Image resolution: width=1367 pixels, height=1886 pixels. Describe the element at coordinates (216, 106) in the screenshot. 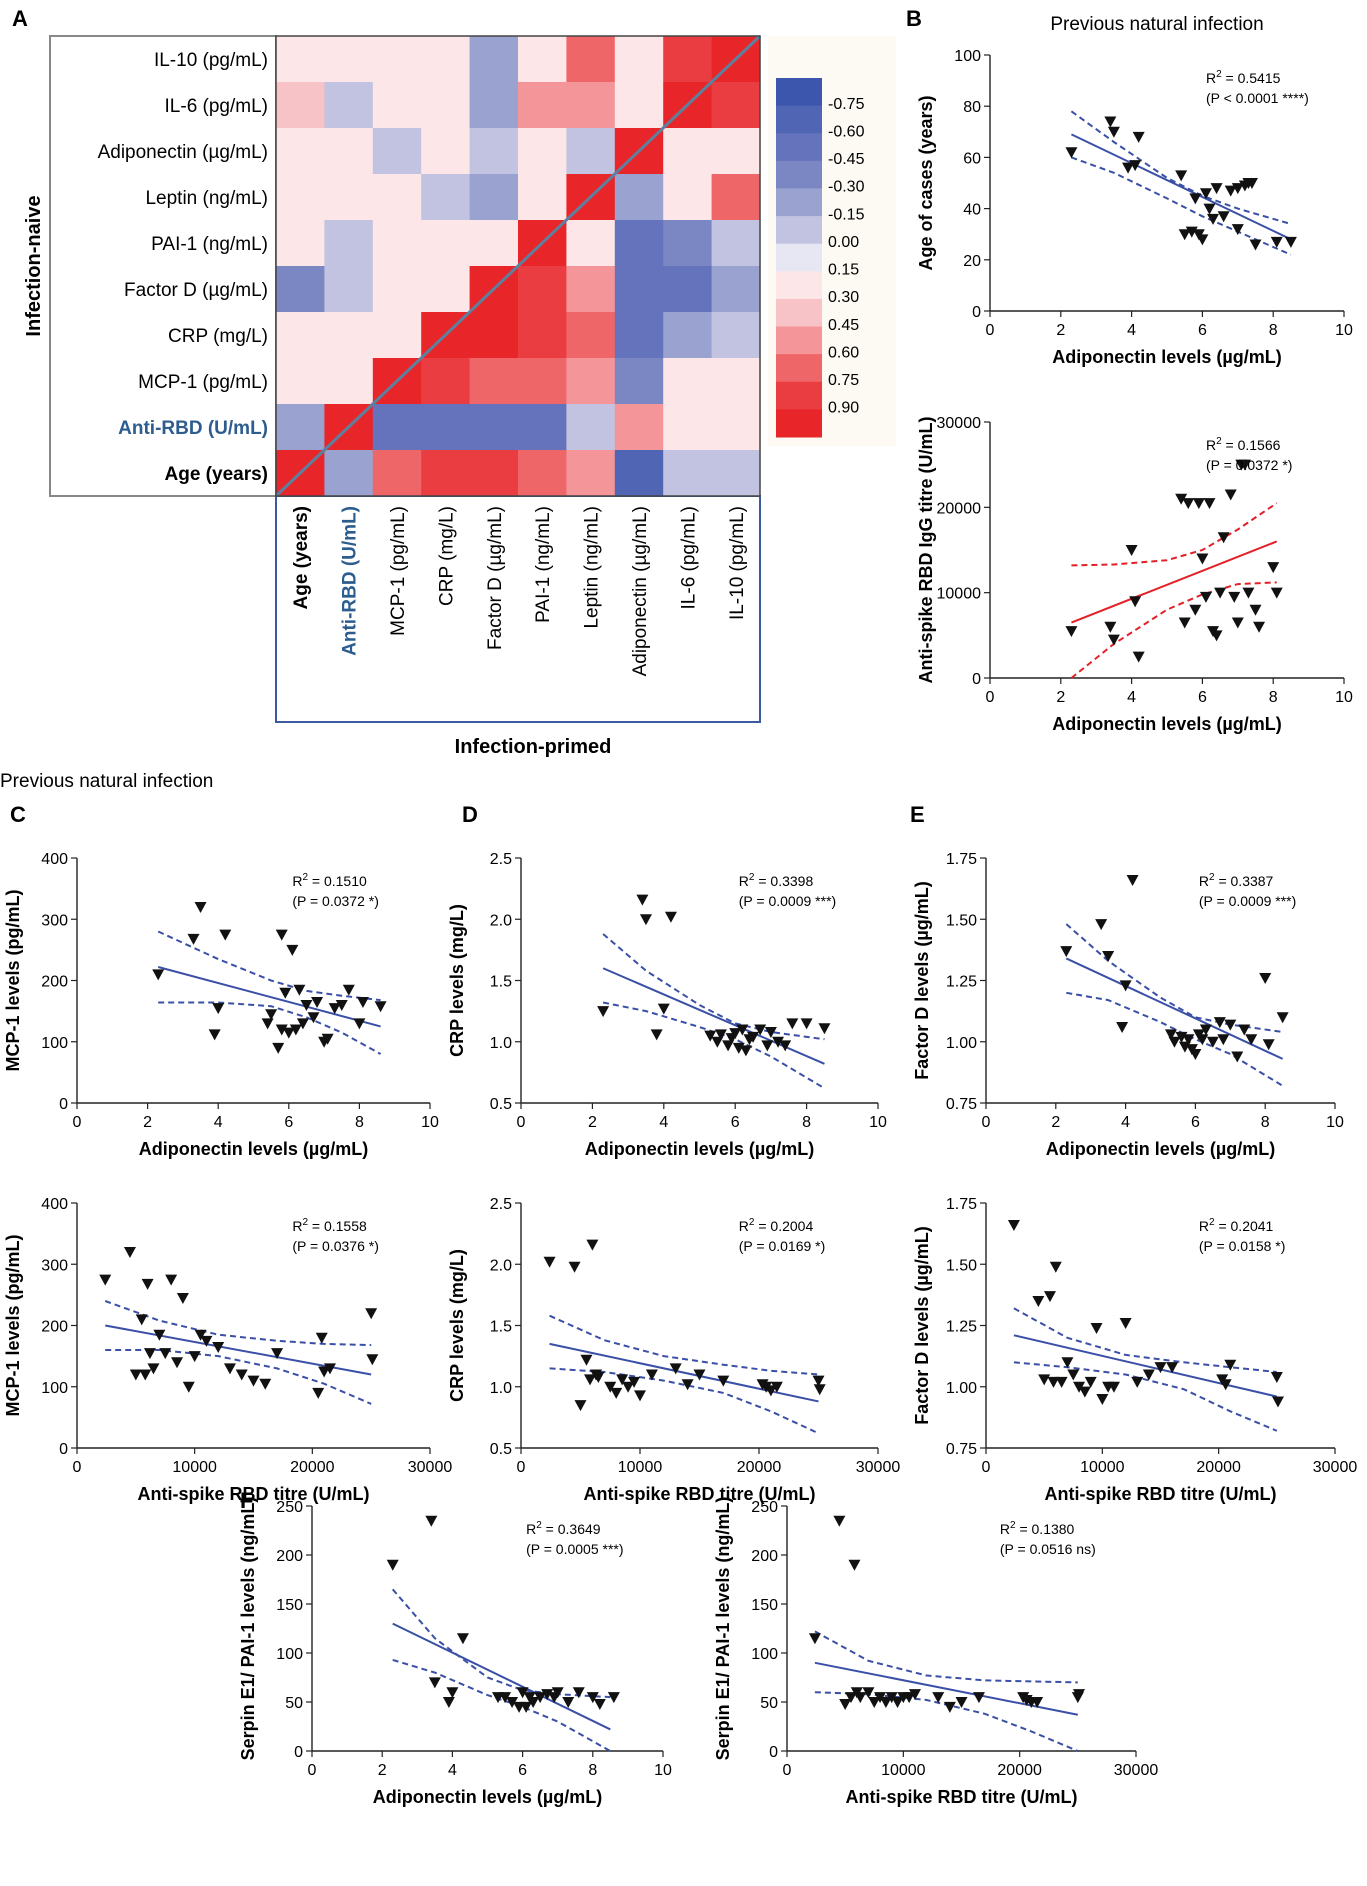

I see `heatmap-row-label: IL-6 (pg/mL)` at that location.